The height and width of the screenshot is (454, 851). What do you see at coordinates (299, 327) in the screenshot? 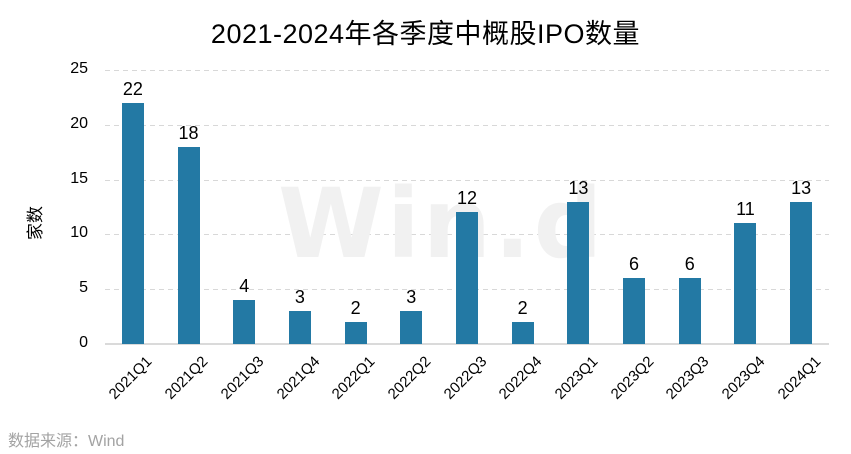
I see `bar-2021Q4` at bounding box center [299, 327].